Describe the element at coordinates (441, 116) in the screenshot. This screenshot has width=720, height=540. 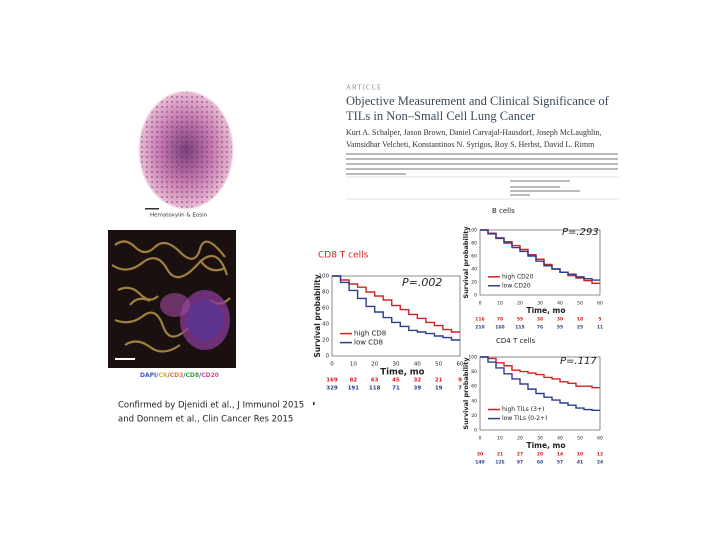
I see `article-title: TILs in Non–Small Cell Lung Cancer` at that location.